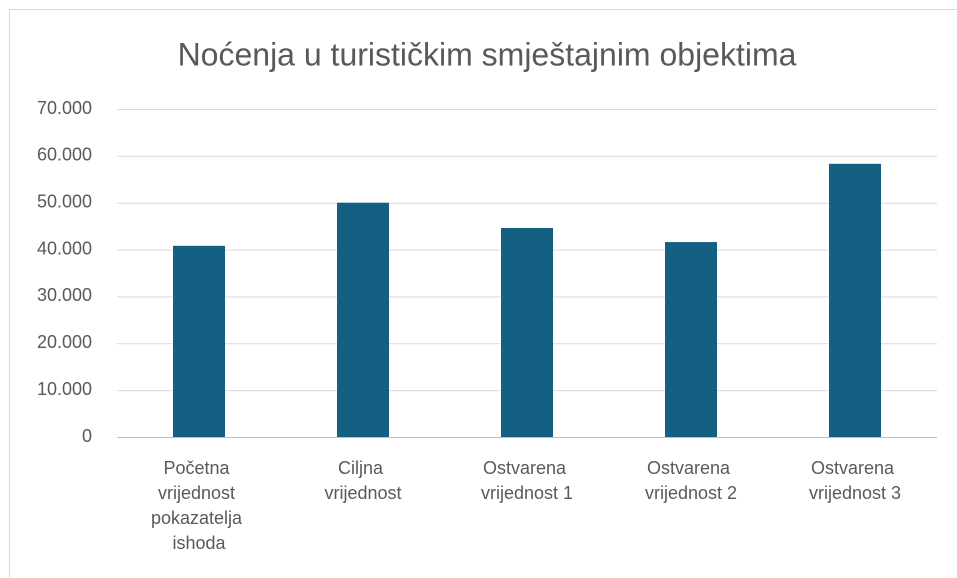  Describe the element at coordinates (64, 201) in the screenshot. I see `y-tick-label: 50.000` at that location.